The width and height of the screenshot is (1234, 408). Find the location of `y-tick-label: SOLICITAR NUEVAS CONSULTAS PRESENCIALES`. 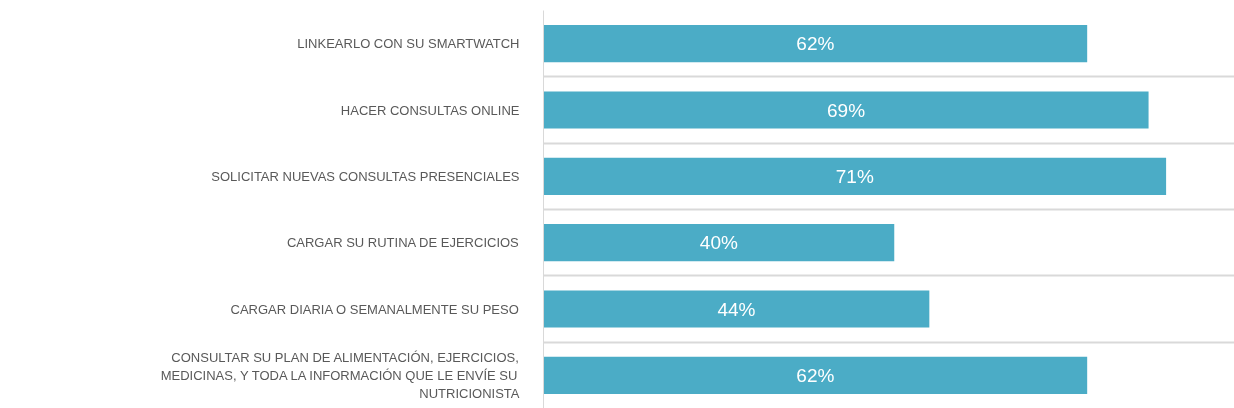

y-tick-label: SOLICITAR NUEVAS CONSULTAS PRESENCIALES is located at coordinates (365, 176).